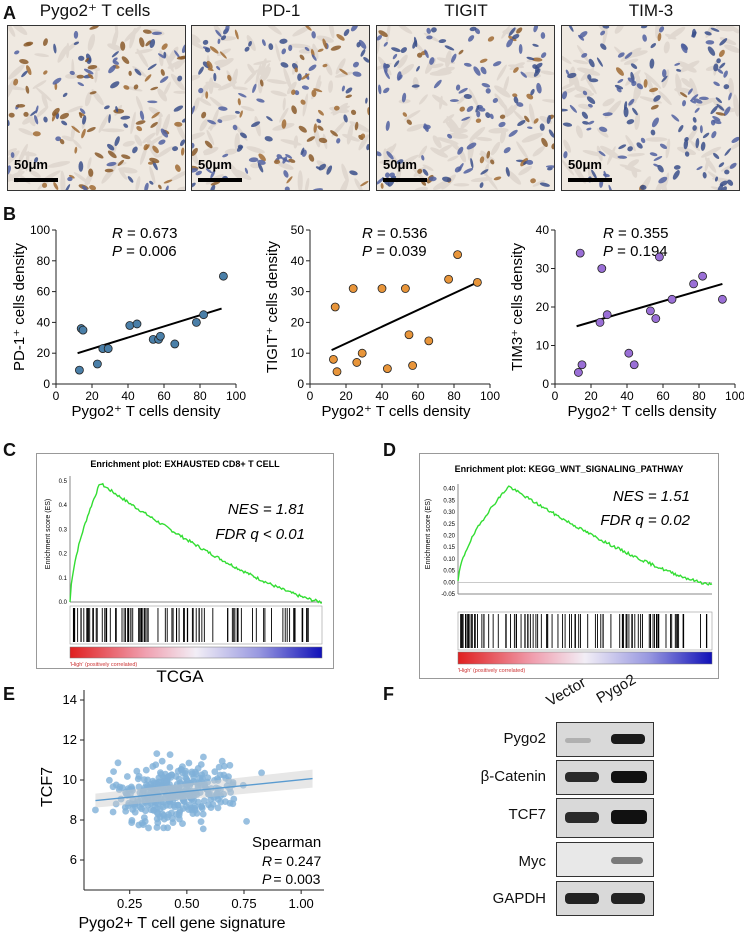 Image resolution: width=744 pixels, height=934 pixels. What do you see at coordinates (449, 583) in the screenshot?
I see `gsea-y-tick: 0.00` at bounding box center [449, 583].